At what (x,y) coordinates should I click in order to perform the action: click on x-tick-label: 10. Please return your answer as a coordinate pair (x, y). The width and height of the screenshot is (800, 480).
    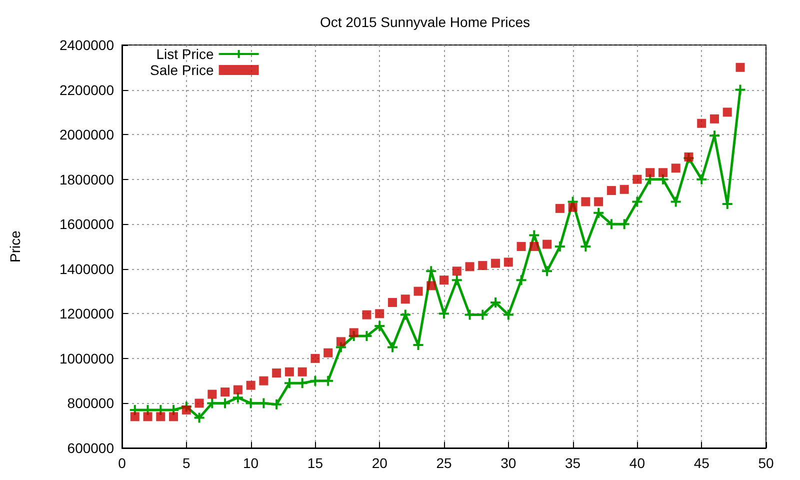
    Looking at the image, I should click on (251, 463).